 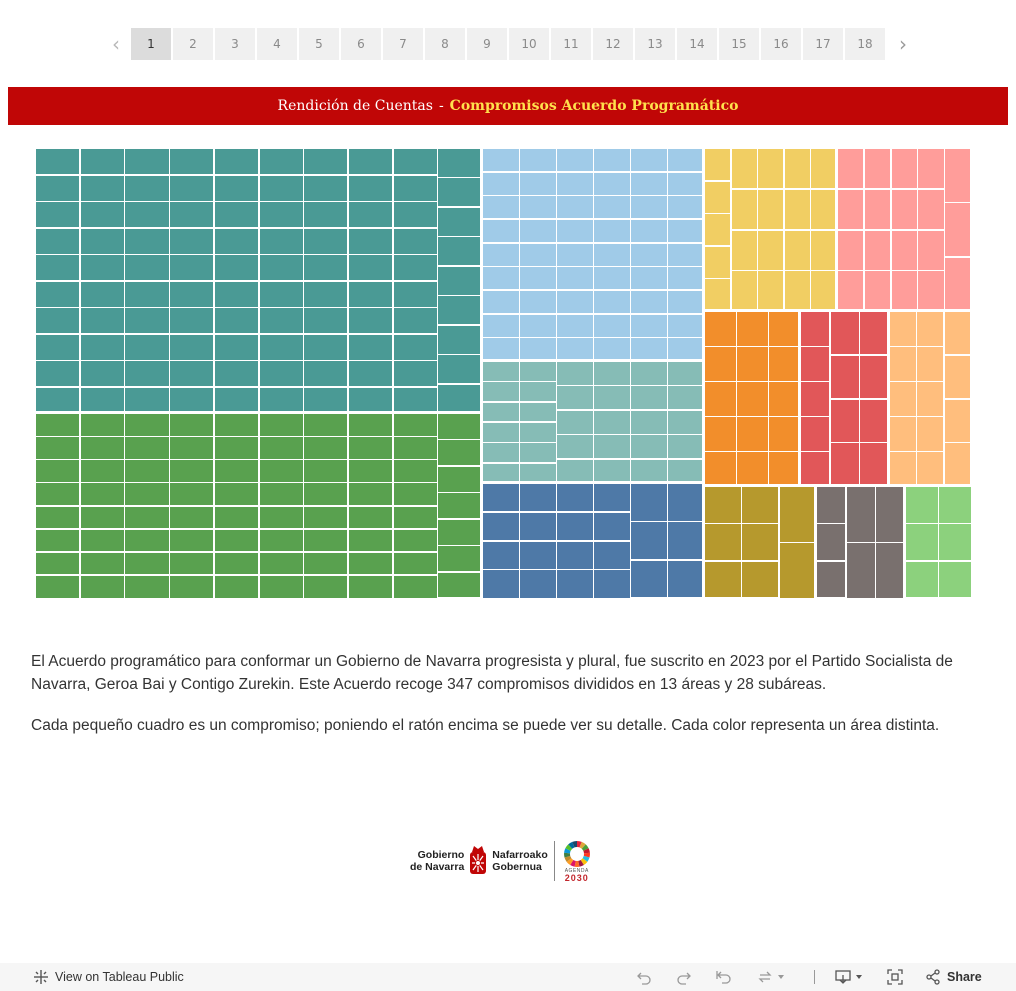 What do you see at coordinates (361, 44) in the screenshot?
I see `page-button-6: 6` at bounding box center [361, 44].